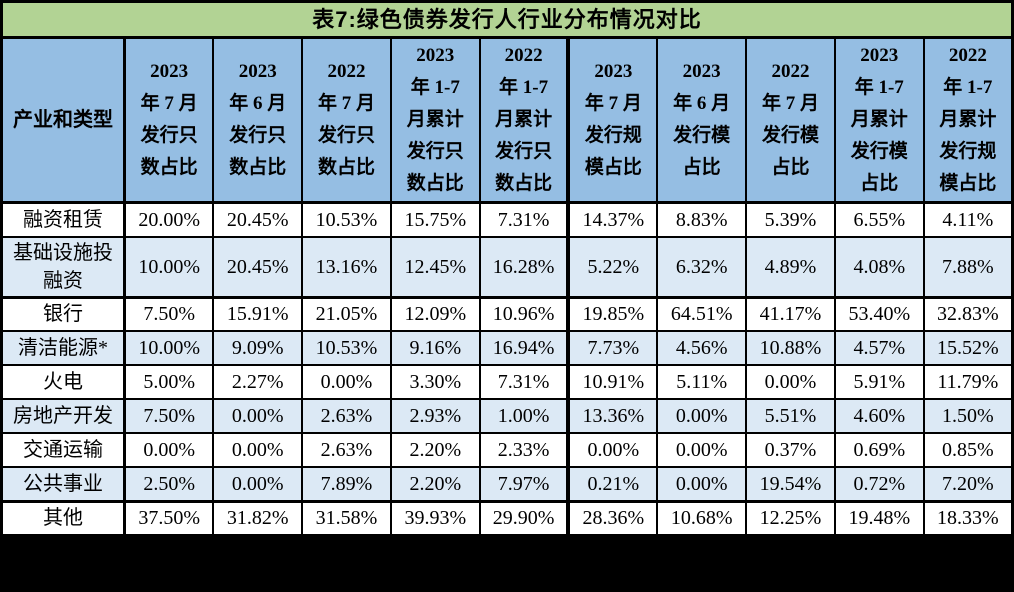 This screenshot has height=592, width=1014. What do you see at coordinates (702, 120) in the screenshot?
I see `column-header: 2023 年 6 月 发行模 占比` at bounding box center [702, 120].